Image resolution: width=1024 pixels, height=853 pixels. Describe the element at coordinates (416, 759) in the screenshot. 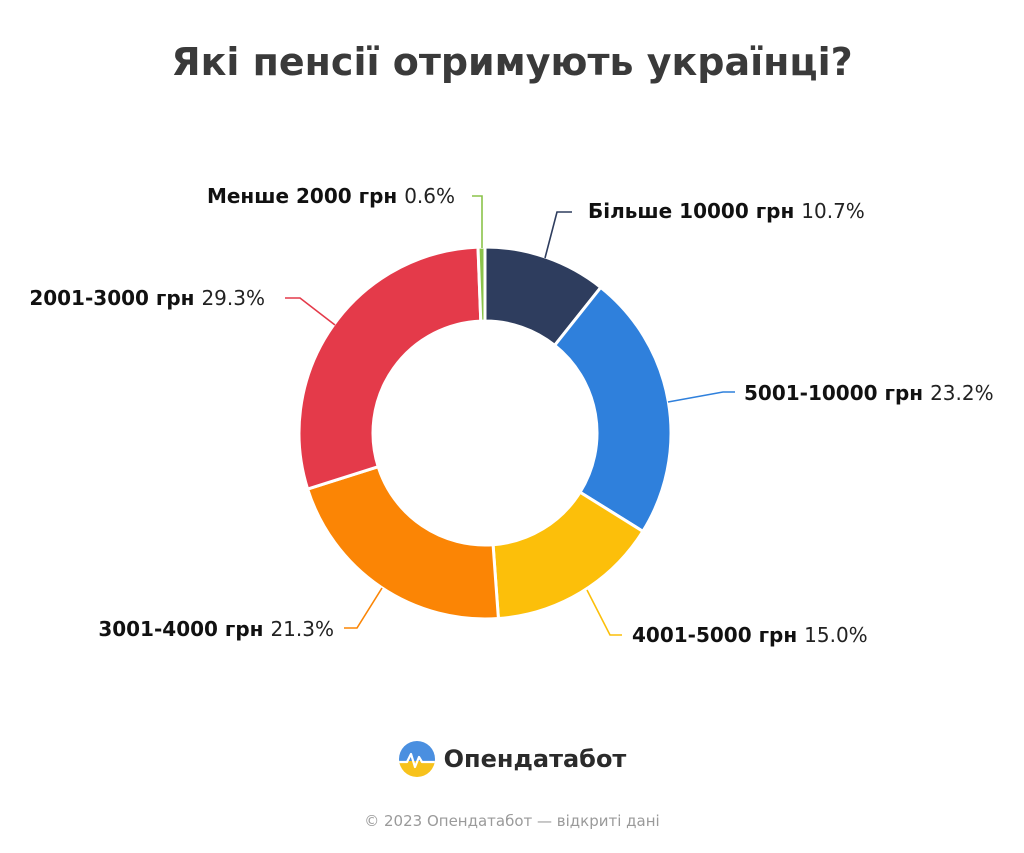

I see `opendatabot-logo-icon` at that location.